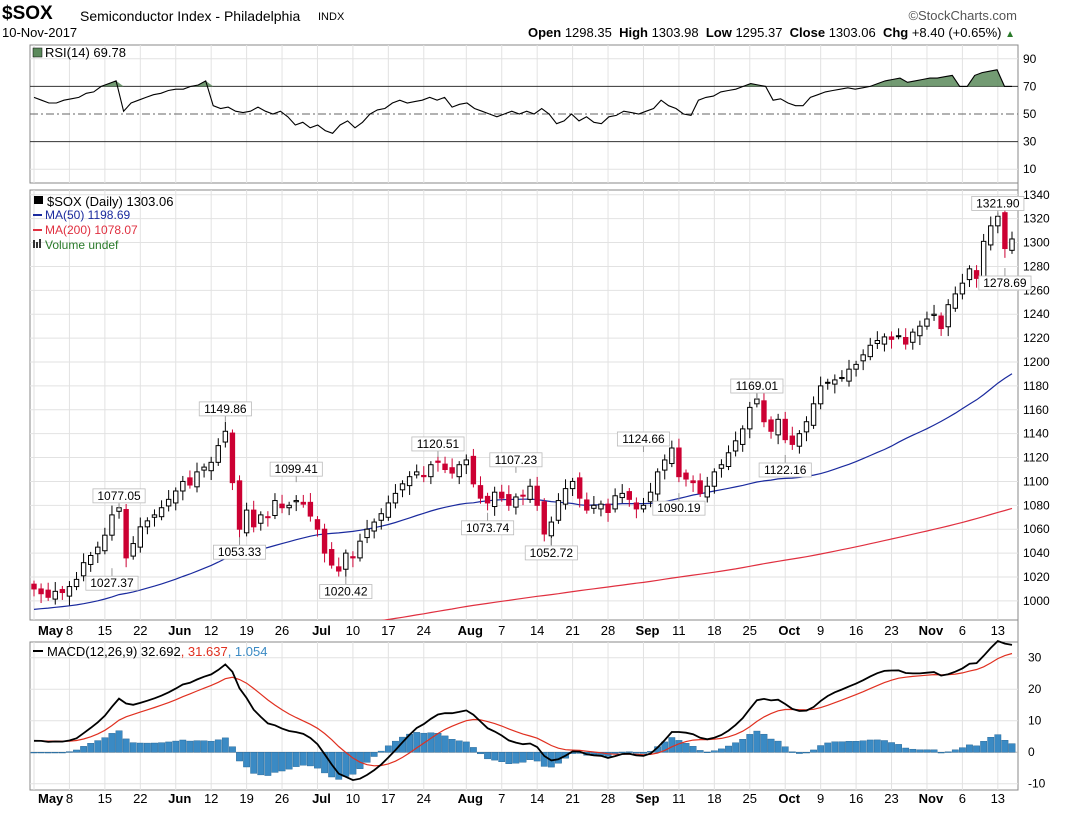 Image resolution: width=1085 pixels, height=819 pixels. What do you see at coordinates (388, 798) in the screenshot?
I see `x-axis-label-bottom: 17` at bounding box center [388, 798].